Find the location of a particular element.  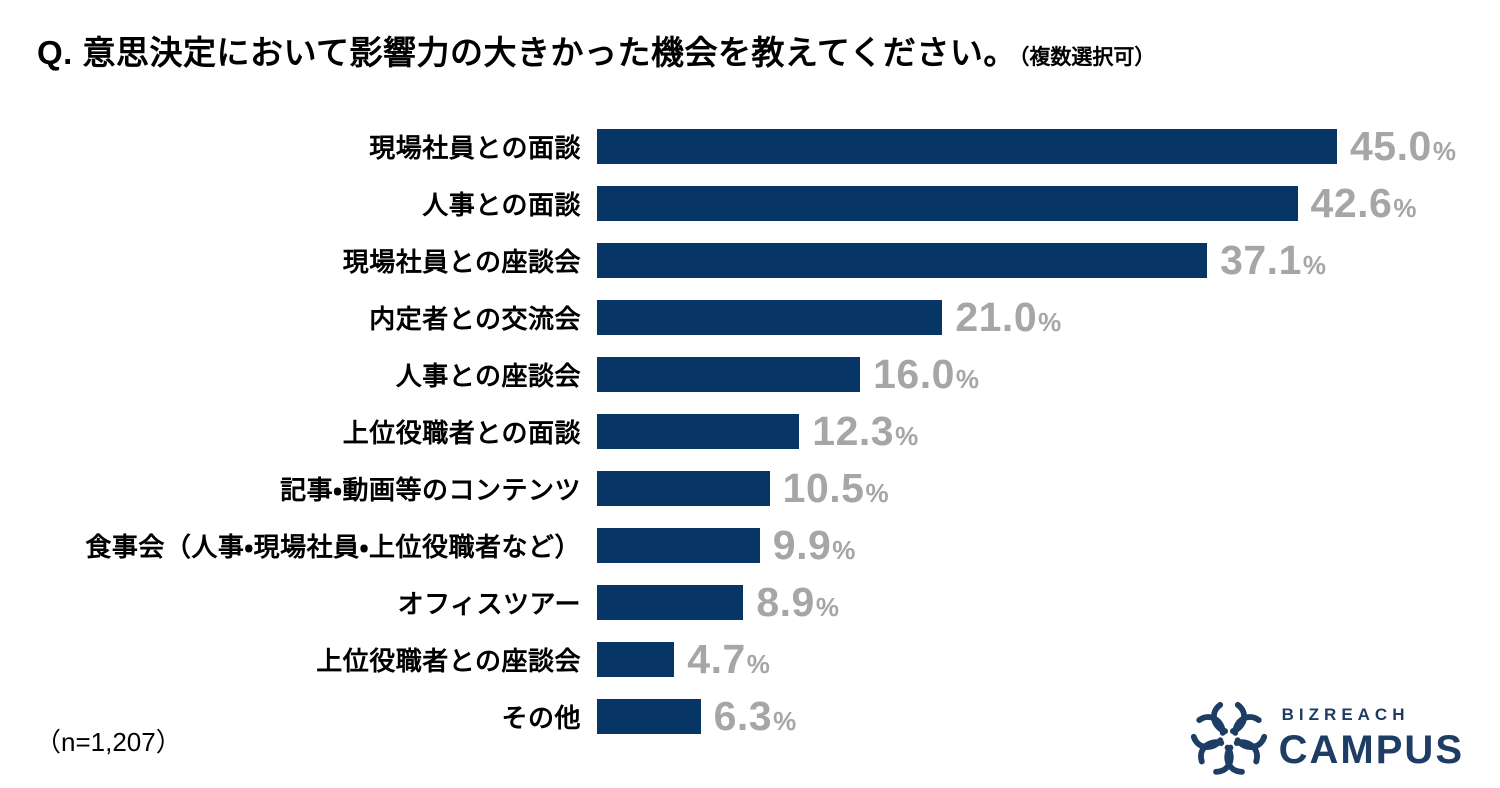

bar-value: 12.3% is located at coordinates (865, 431).